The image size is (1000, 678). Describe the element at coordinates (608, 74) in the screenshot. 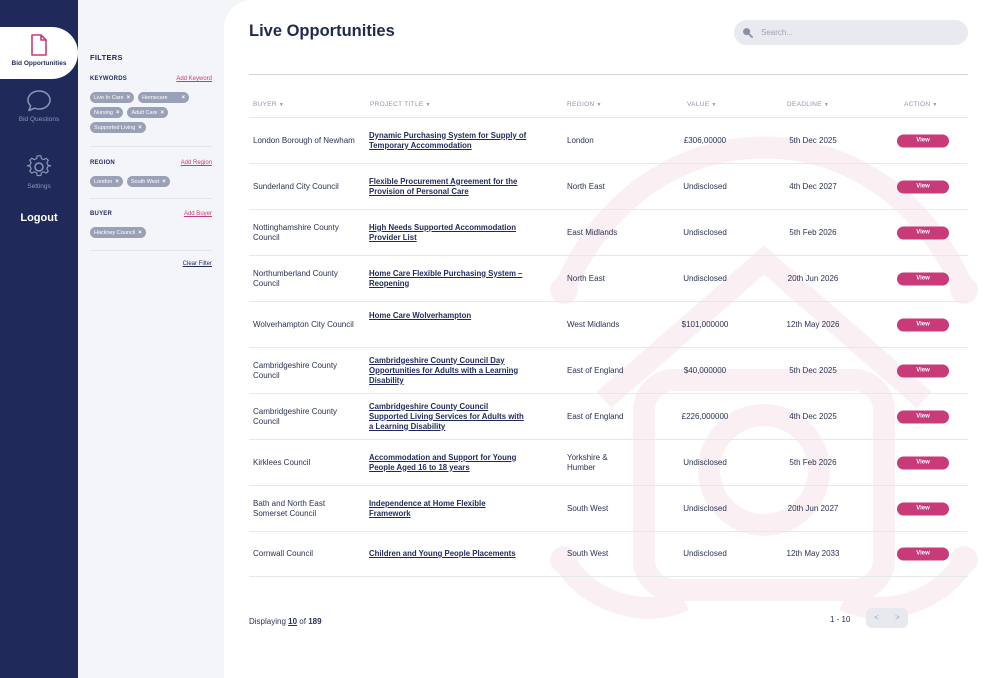

I see `header-divider` at that location.